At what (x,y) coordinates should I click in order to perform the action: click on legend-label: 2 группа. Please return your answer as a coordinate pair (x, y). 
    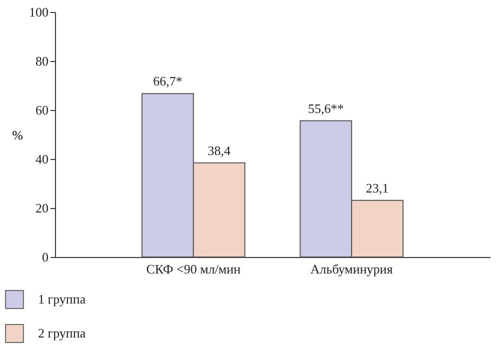
    Looking at the image, I should click on (62, 333).